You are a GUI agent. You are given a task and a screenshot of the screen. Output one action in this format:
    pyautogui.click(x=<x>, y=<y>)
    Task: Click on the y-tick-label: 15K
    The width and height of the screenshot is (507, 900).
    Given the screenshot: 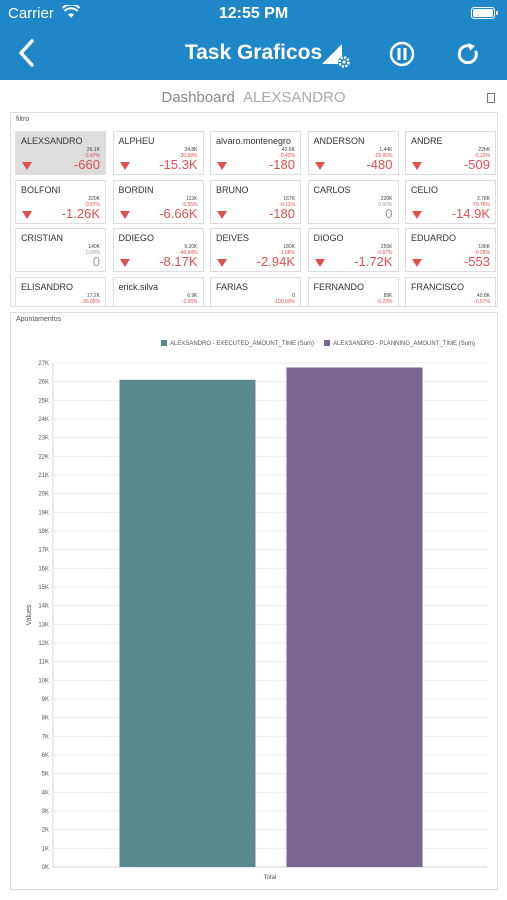 What is the action you would take?
    pyautogui.click(x=43, y=588)
    